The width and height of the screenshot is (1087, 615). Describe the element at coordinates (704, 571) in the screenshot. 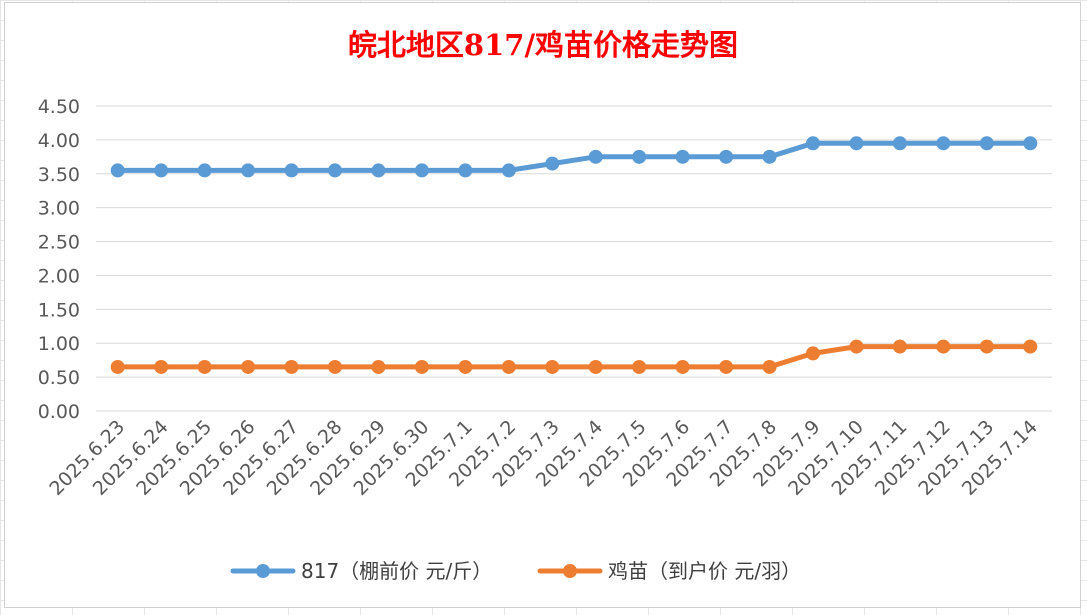

I see `legend-label: 鸡苗（到户价 元/羽）` at that location.